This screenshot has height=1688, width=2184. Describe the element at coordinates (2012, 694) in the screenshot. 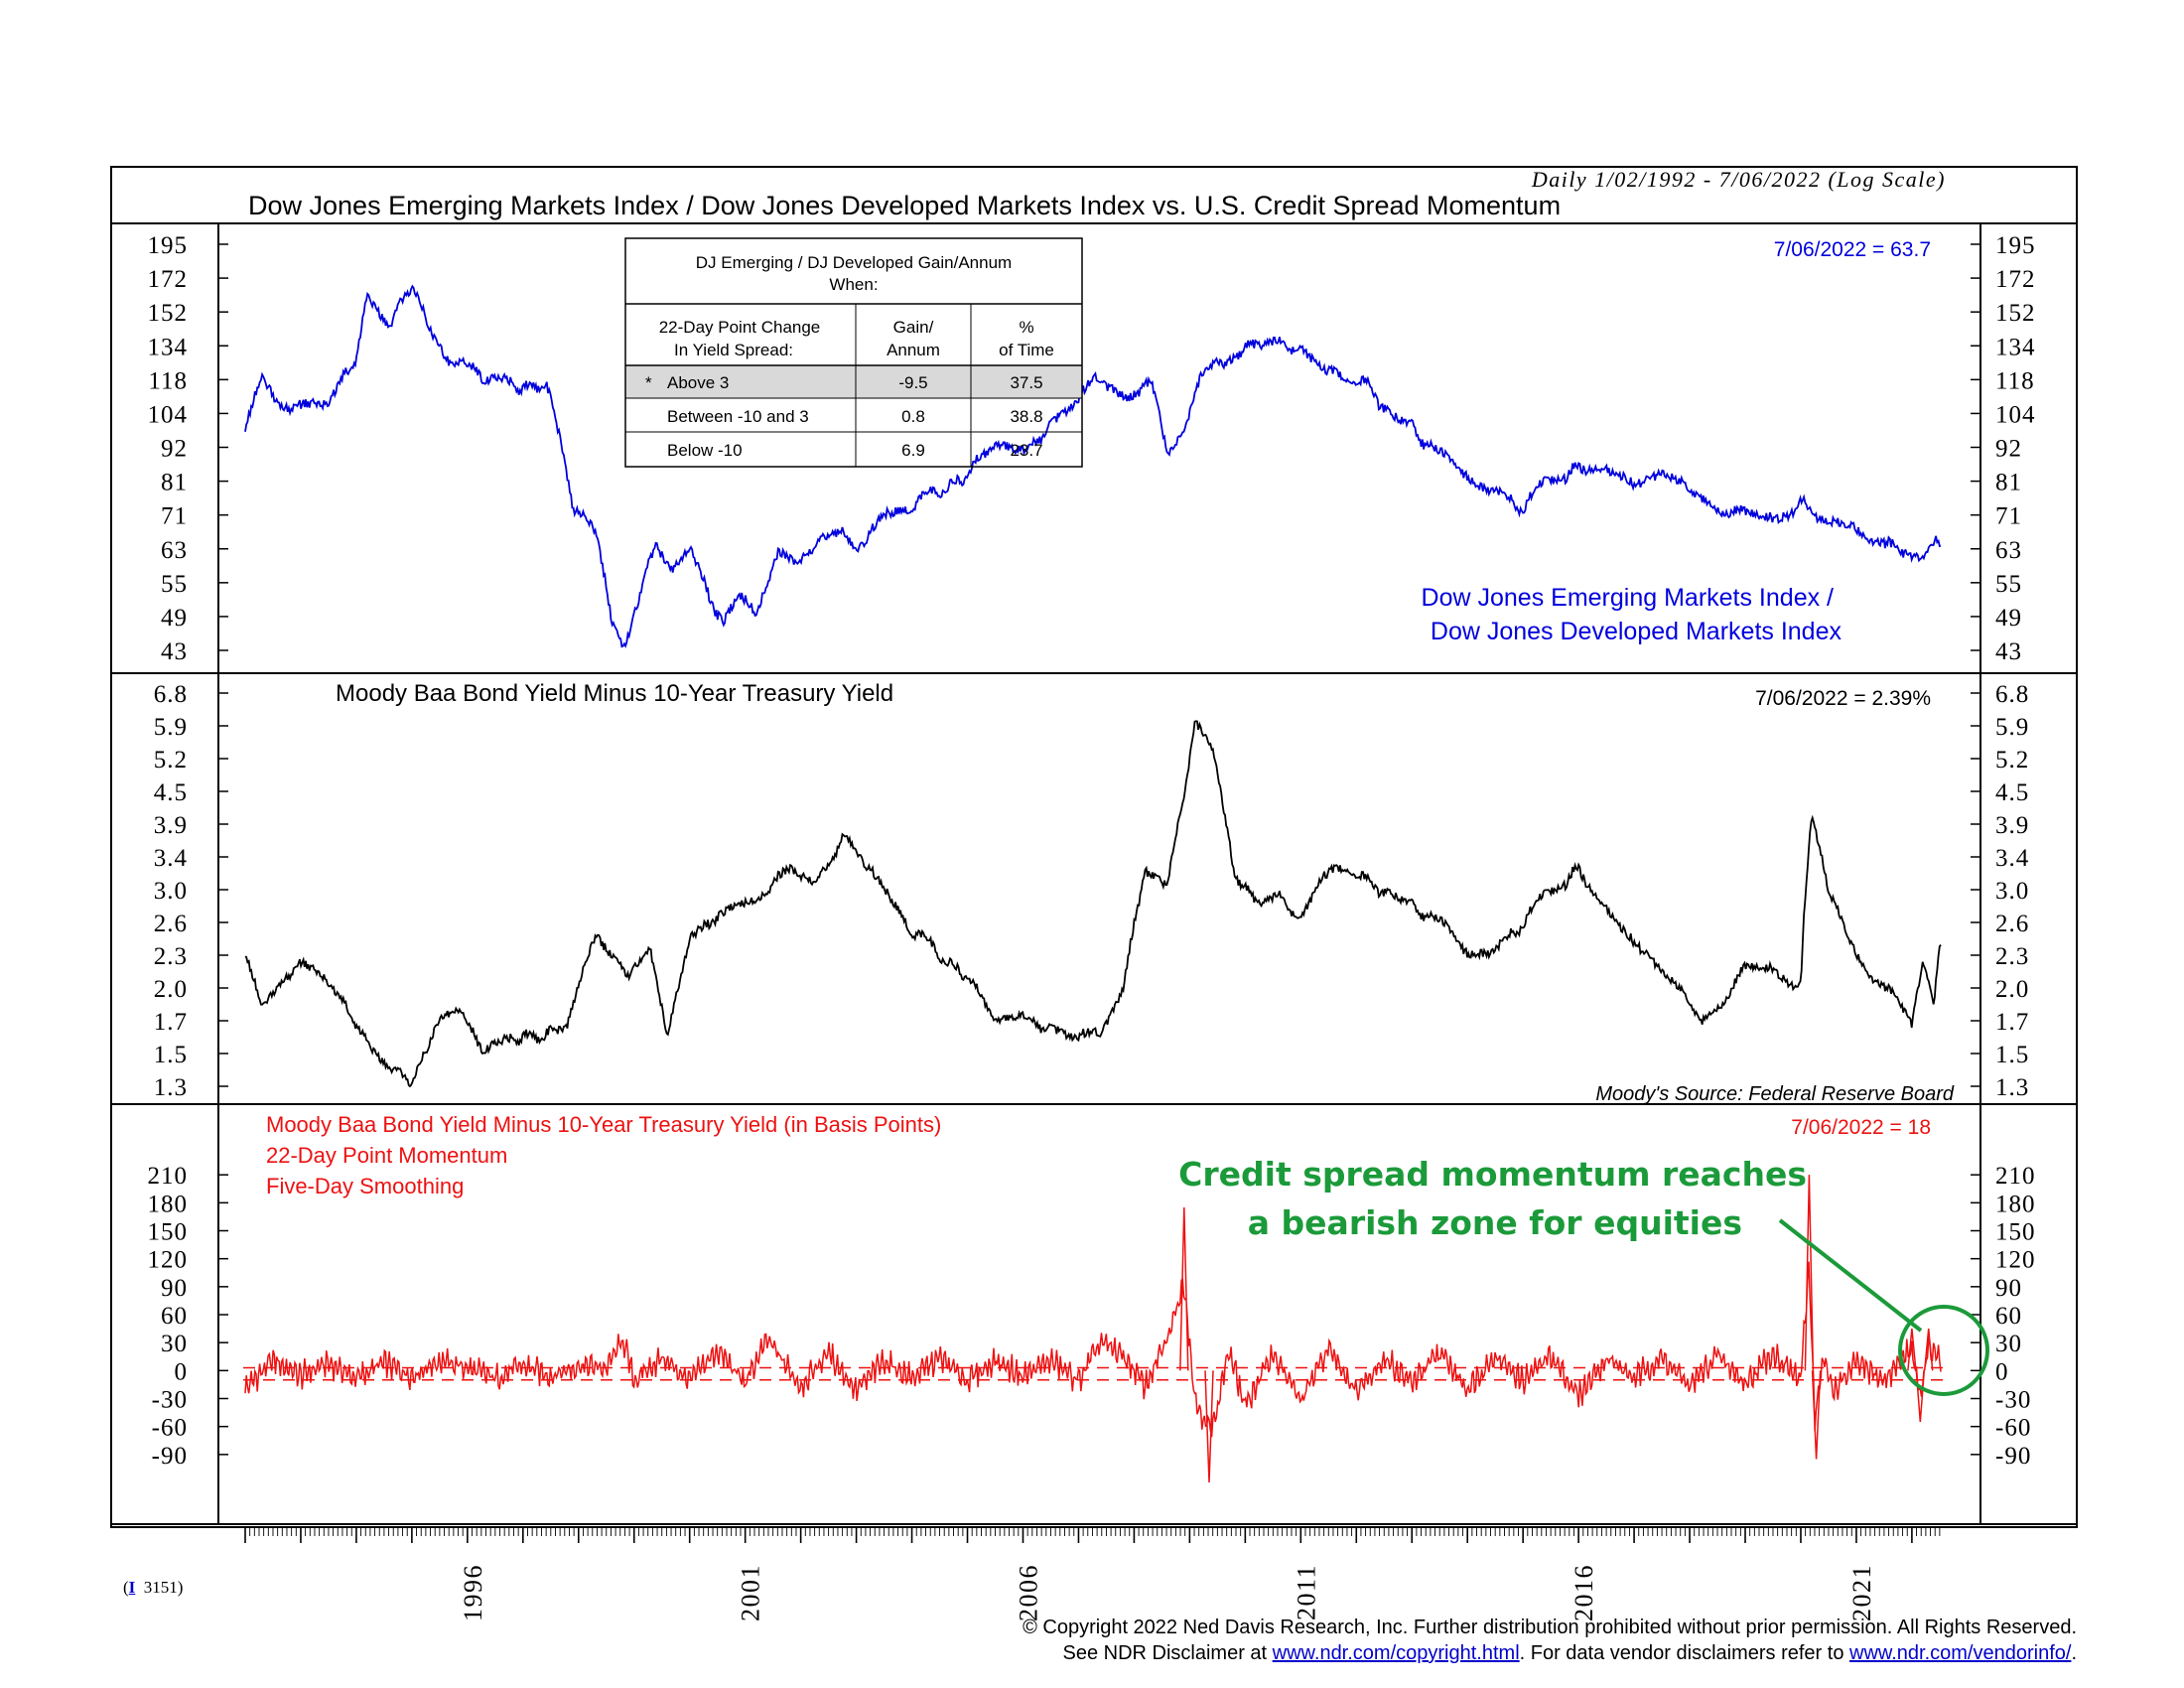

I see `y-tick-label-right: 6.8` at that location.